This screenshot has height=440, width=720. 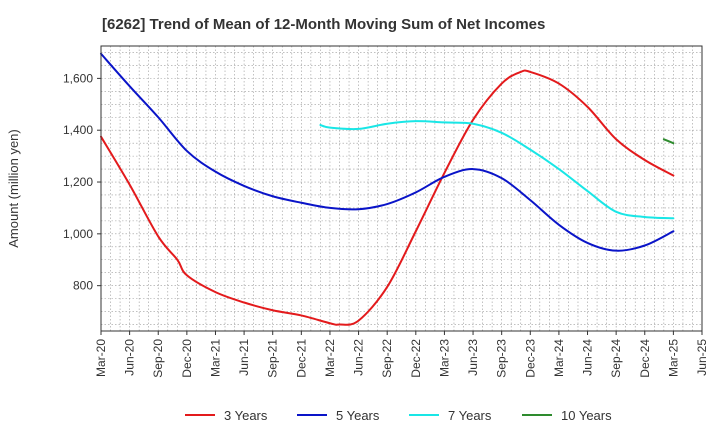 I want to click on y-tick-label: 1,400, so click(x=78, y=130).